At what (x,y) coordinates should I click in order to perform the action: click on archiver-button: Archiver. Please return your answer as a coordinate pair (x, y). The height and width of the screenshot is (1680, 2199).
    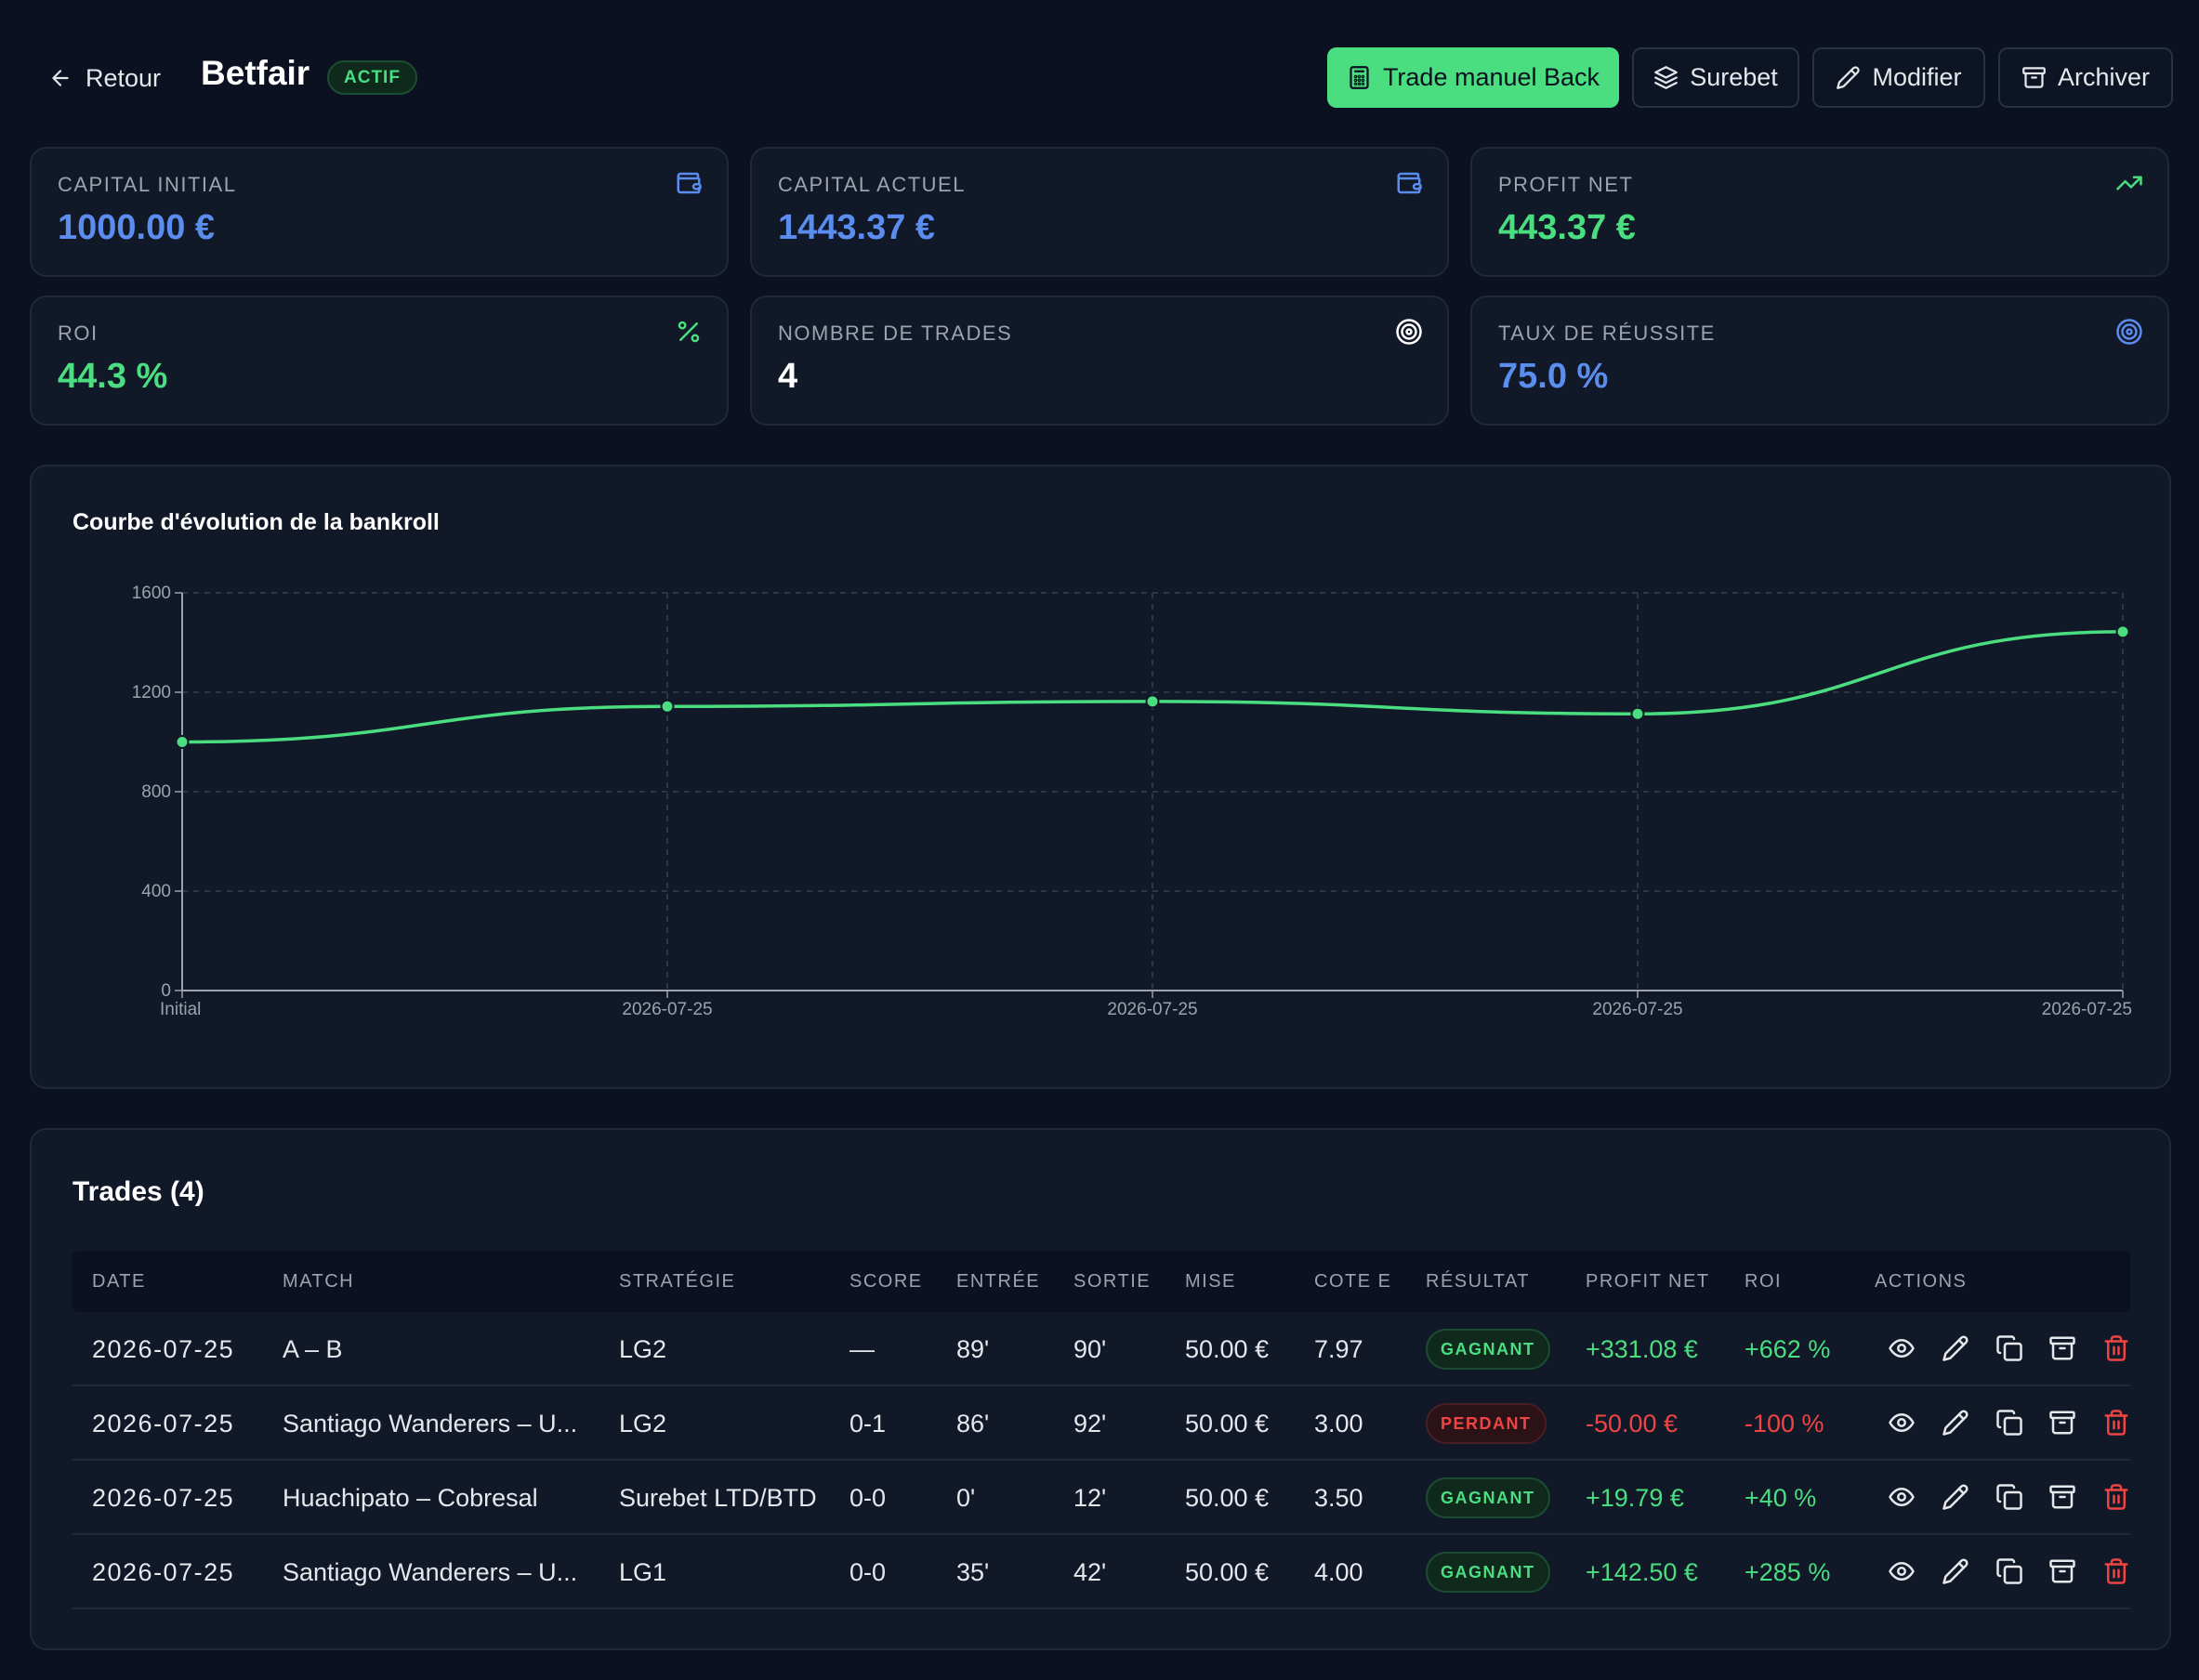
    Looking at the image, I should click on (2085, 77).